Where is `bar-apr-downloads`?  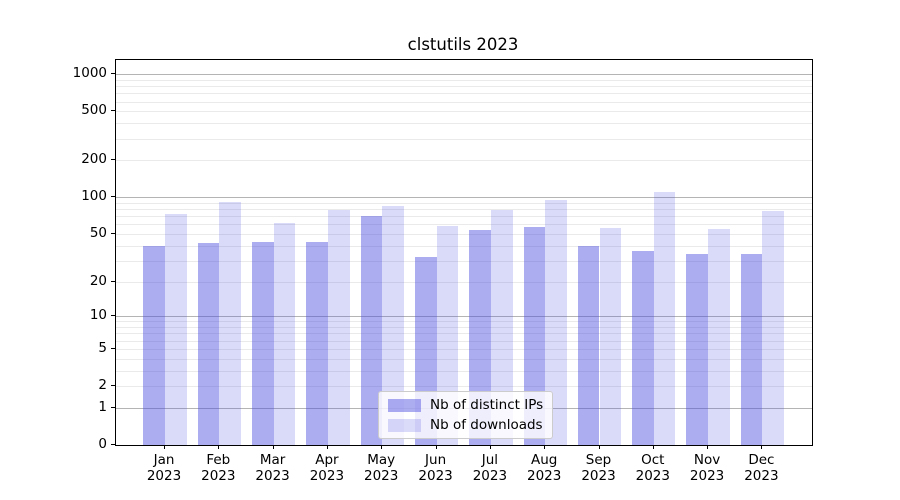 bar-apr-downloads is located at coordinates (338, 327).